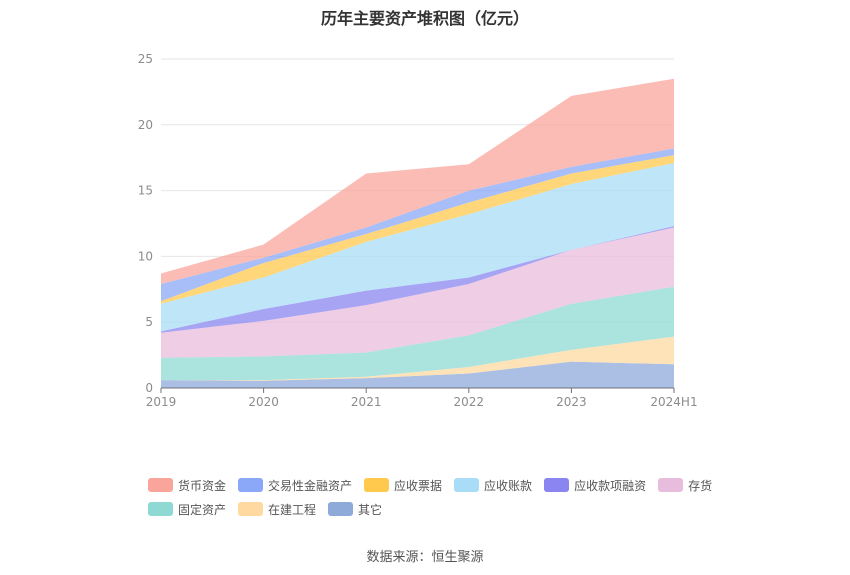 The image size is (850, 575). What do you see at coordinates (508, 485) in the screenshot?
I see `legend-label: 应收账款` at bounding box center [508, 485].